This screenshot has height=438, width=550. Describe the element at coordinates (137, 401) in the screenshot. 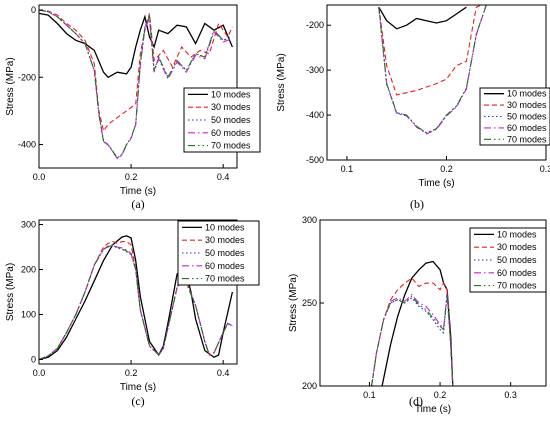

I see `panel-caption: (c)` at that location.